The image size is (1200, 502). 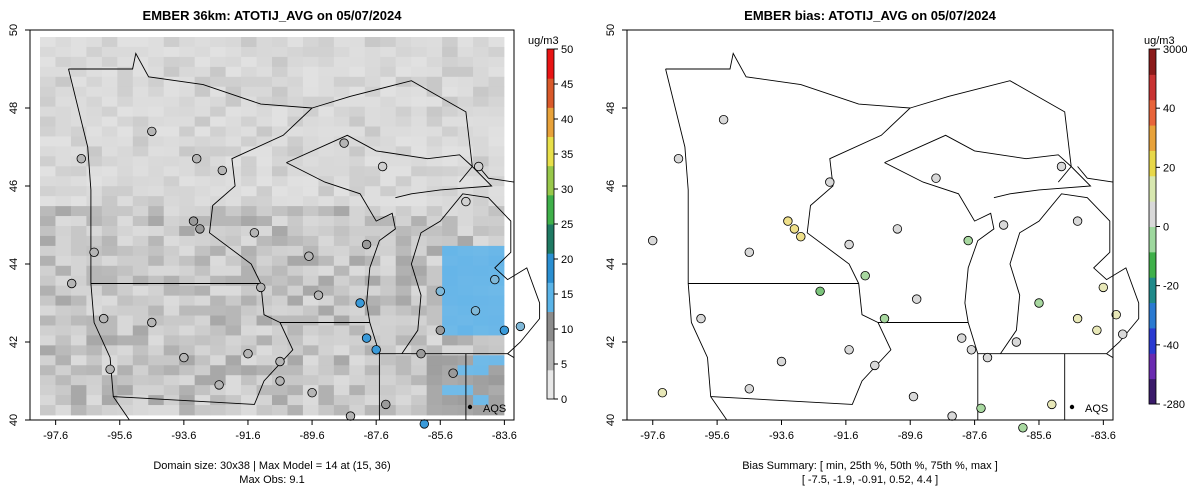 What do you see at coordinates (1038, 436) in the screenshot?
I see `x-tick-label: -85.6` at bounding box center [1038, 436].